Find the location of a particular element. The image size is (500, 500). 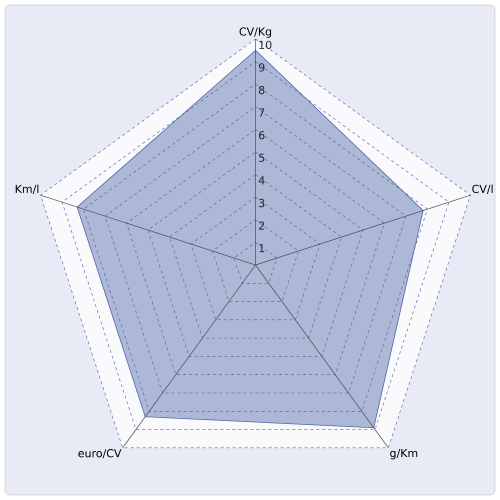

y-tick-label: 1 is located at coordinates (261, 248).